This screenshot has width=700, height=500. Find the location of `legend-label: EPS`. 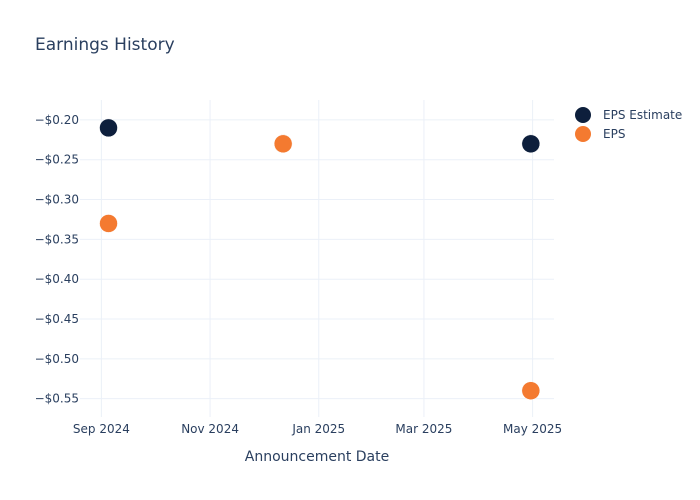

legend-label: EPS is located at coordinates (614, 134).